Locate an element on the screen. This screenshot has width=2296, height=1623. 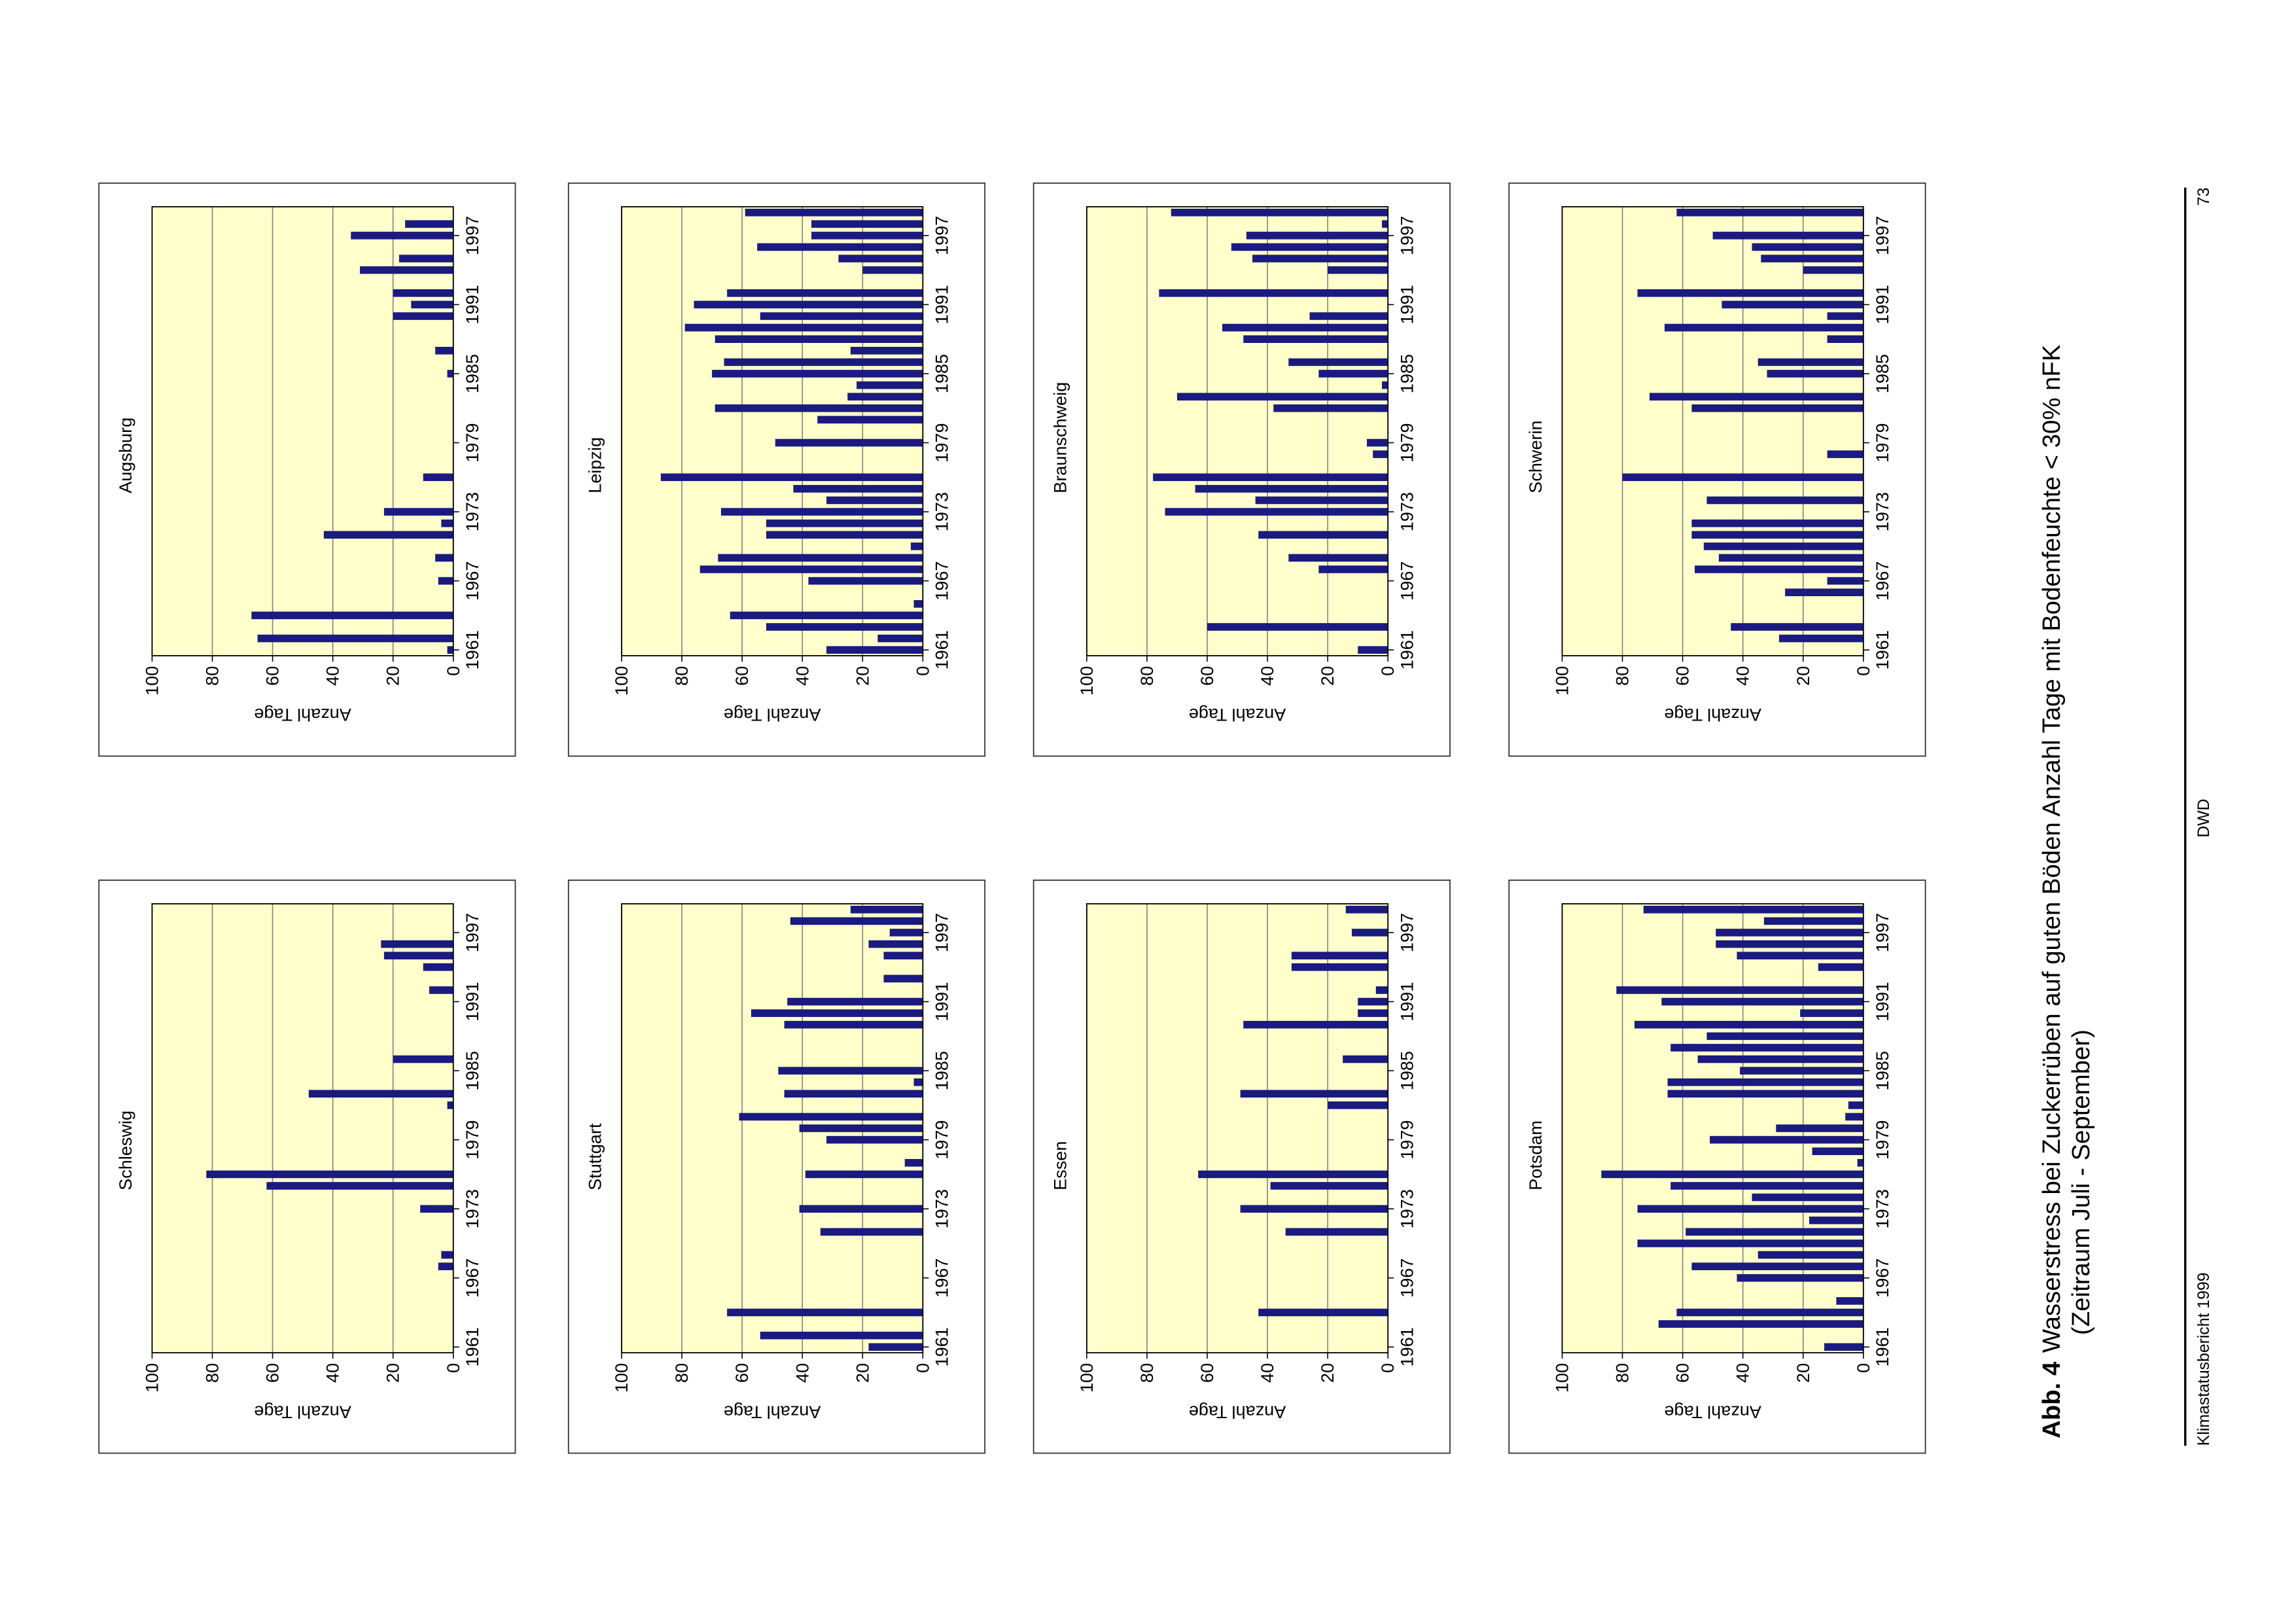
y-tick-label: 60 is located at coordinates (1683, 1373).